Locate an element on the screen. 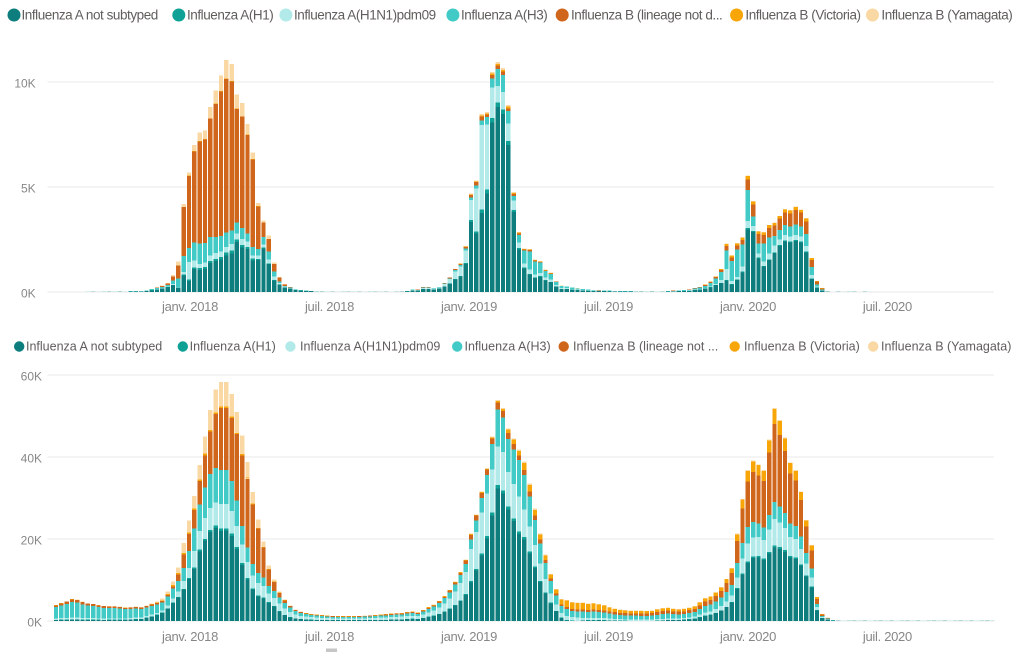 This screenshot has width=1012, height=652. svg-text: 5K is located at coordinates (28, 189).